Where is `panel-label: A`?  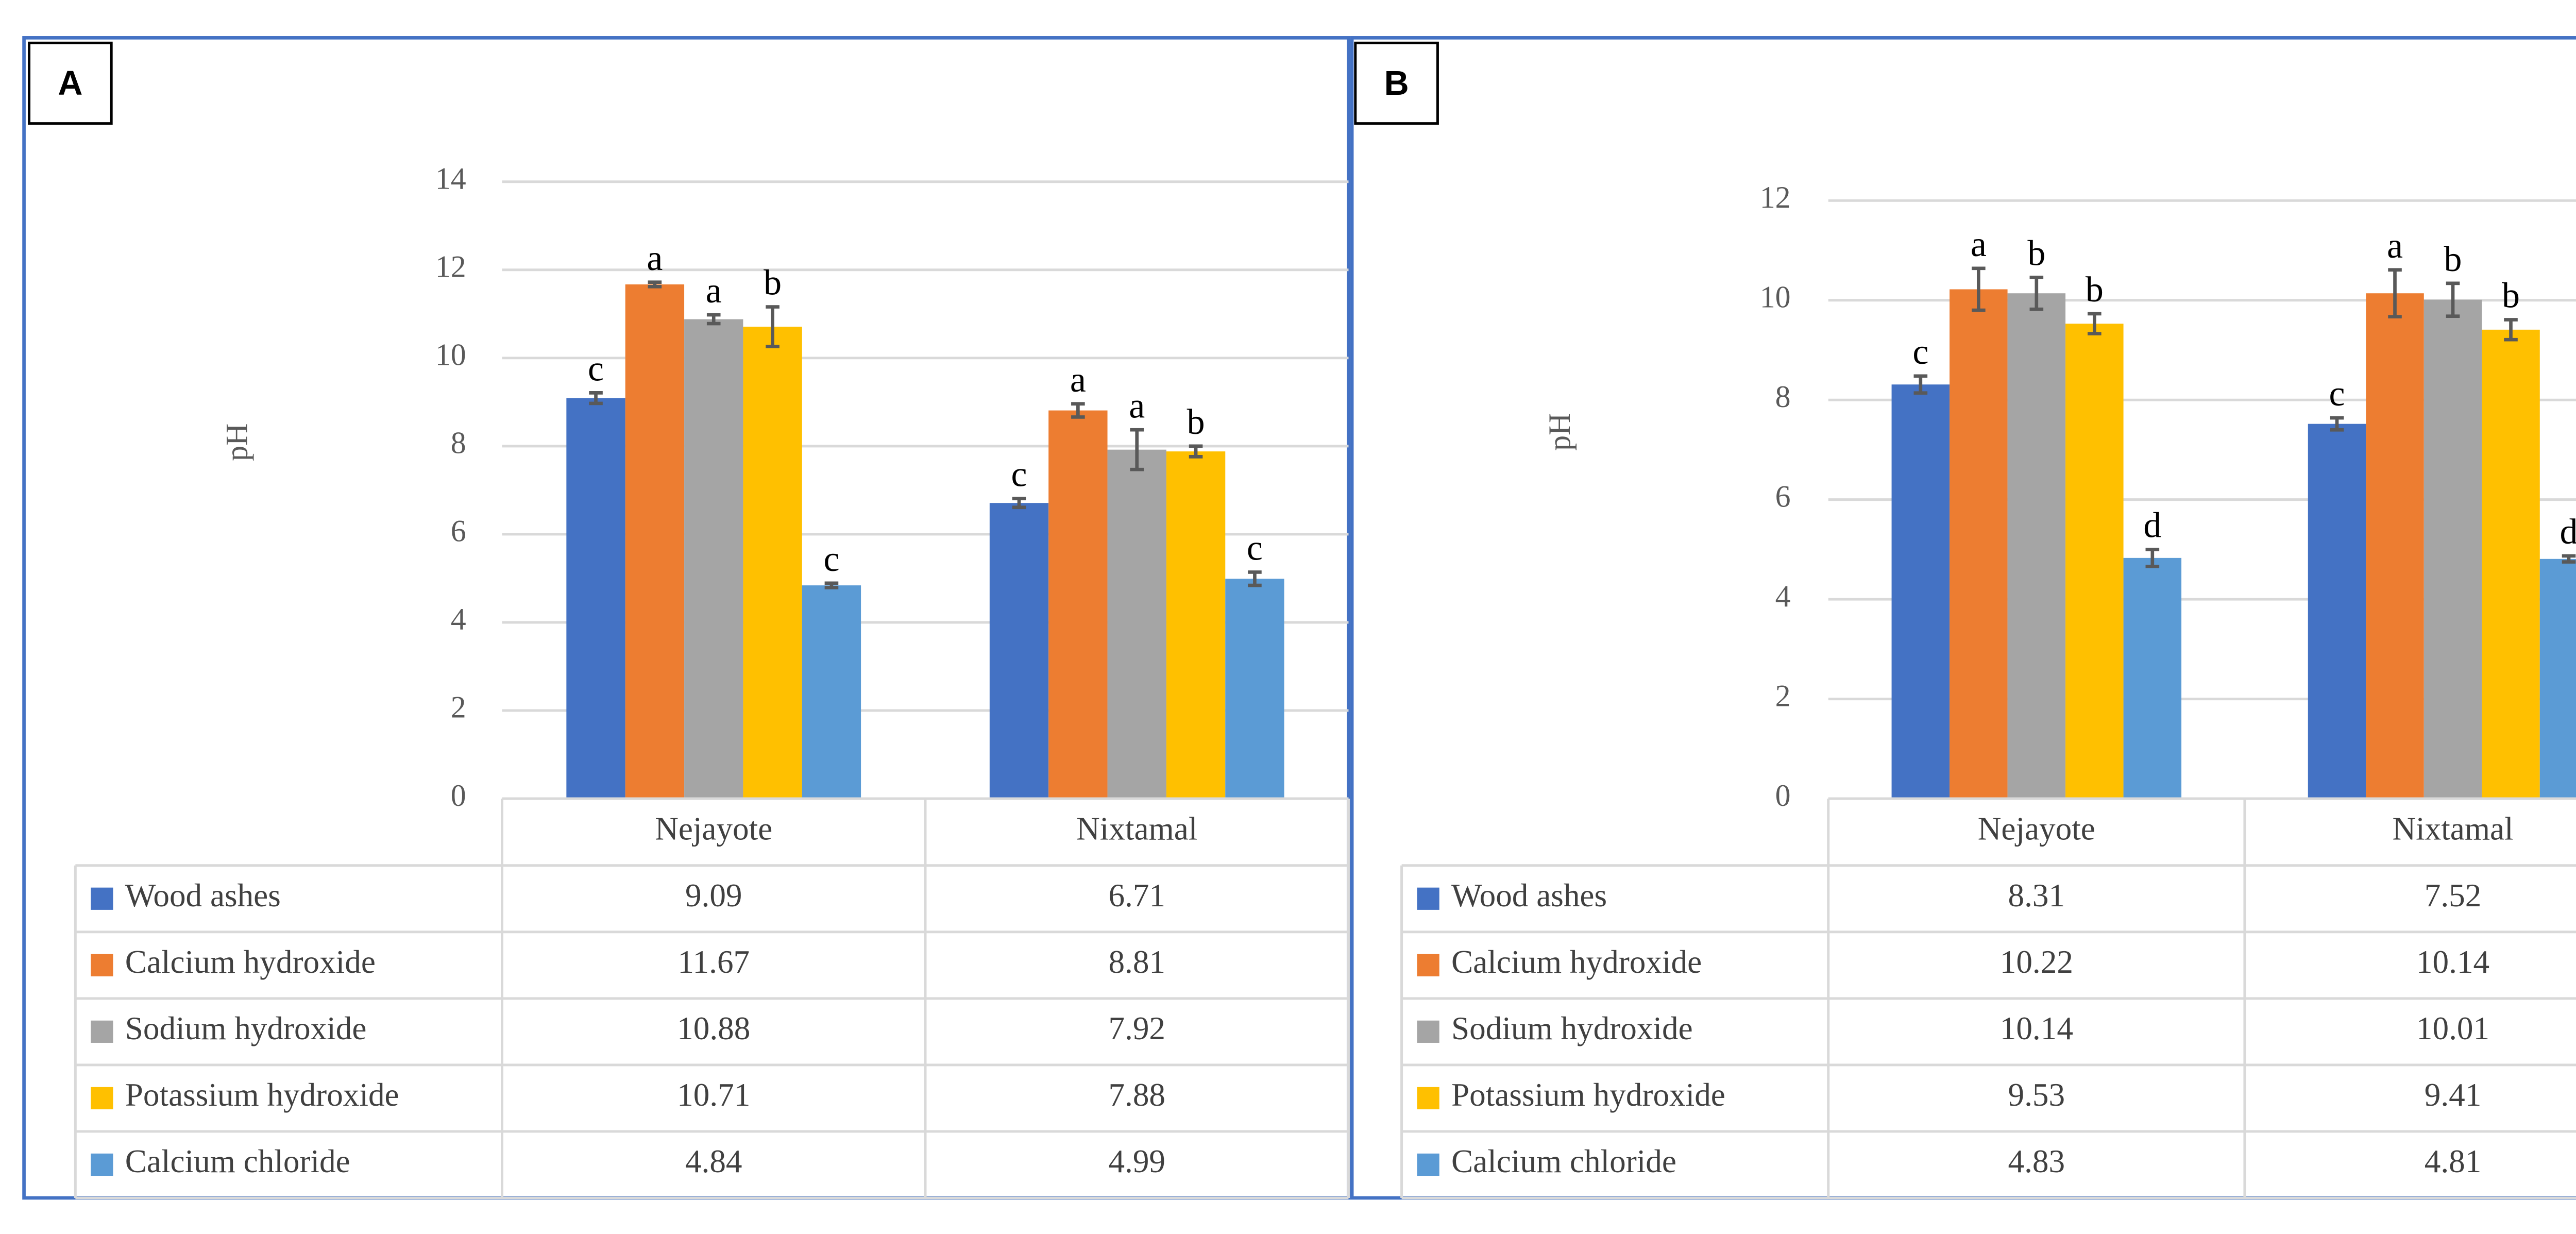 panel-label: A is located at coordinates (70, 83).